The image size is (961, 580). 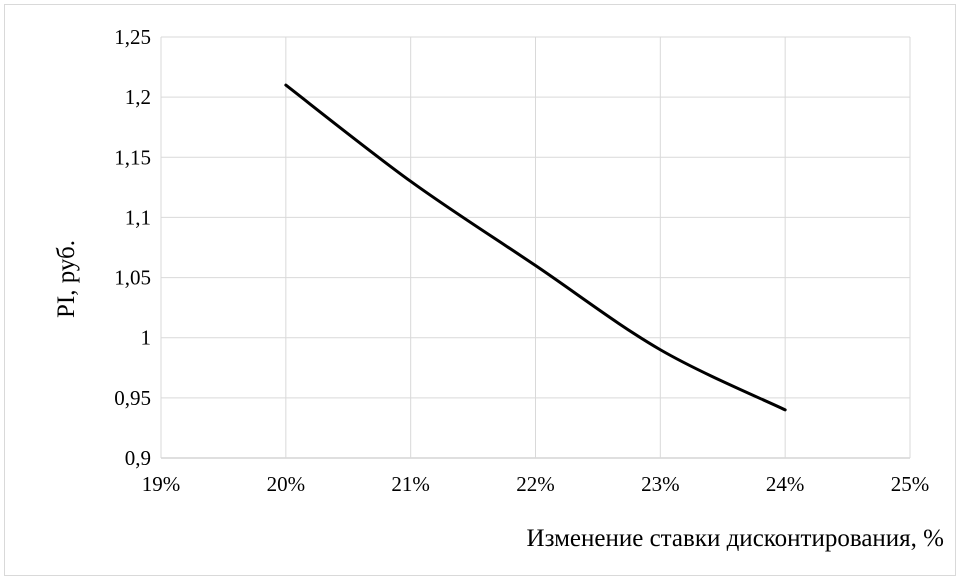 I want to click on y-tick-label: 1,2, so click(x=138, y=97).